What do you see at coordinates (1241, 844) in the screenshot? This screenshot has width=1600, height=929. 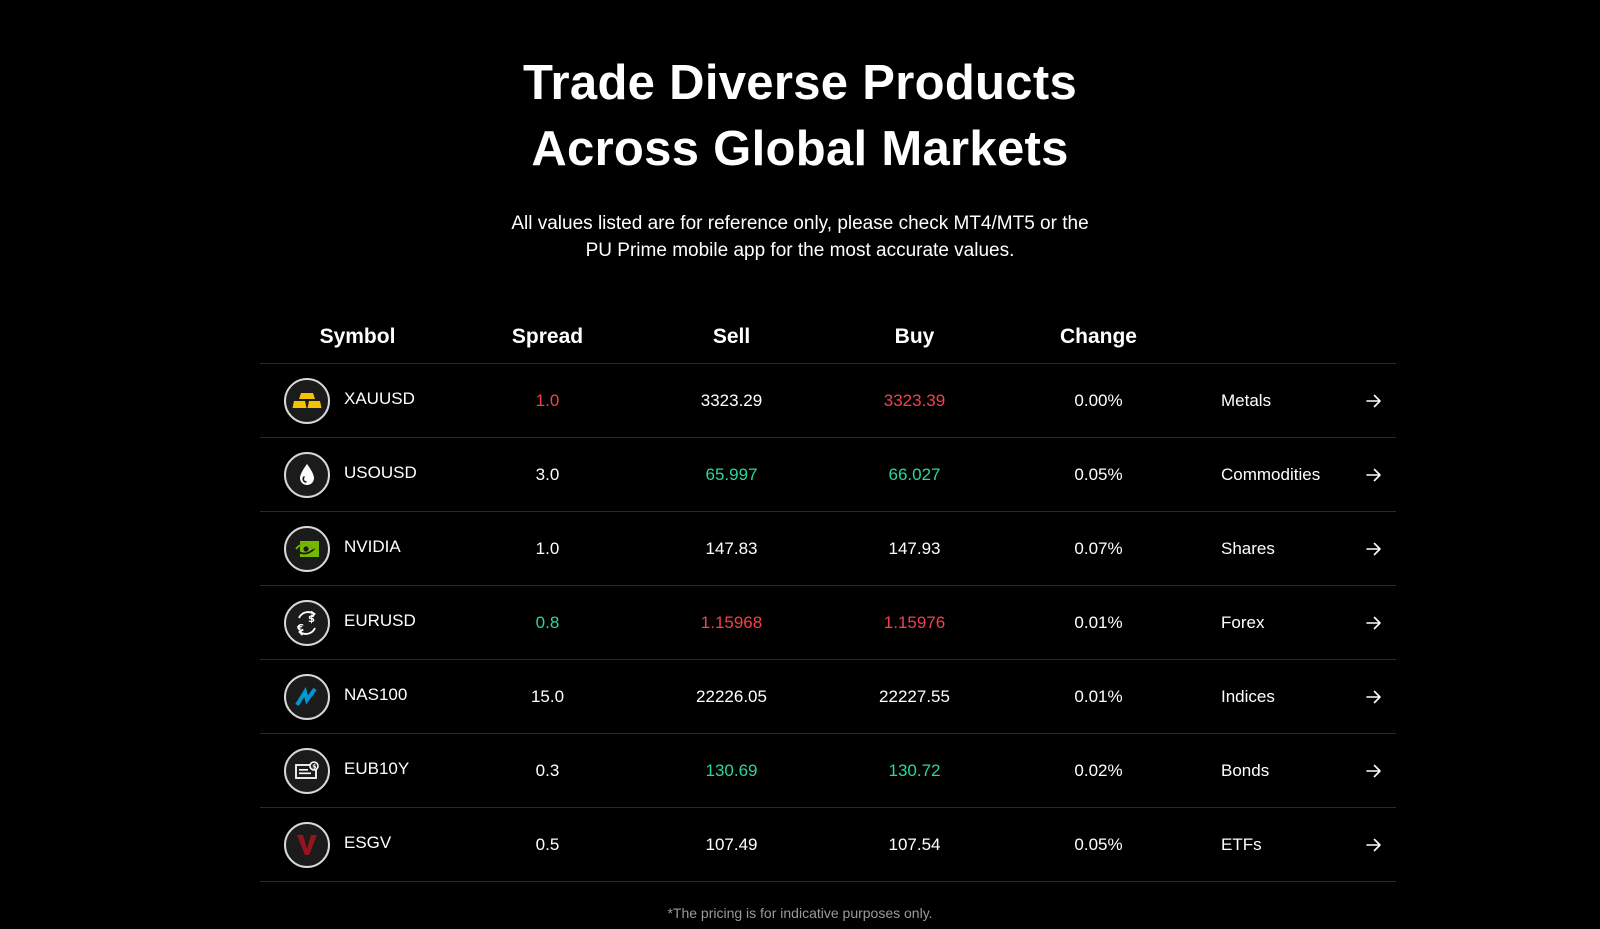 I see `category-link: ETFs` at bounding box center [1241, 844].